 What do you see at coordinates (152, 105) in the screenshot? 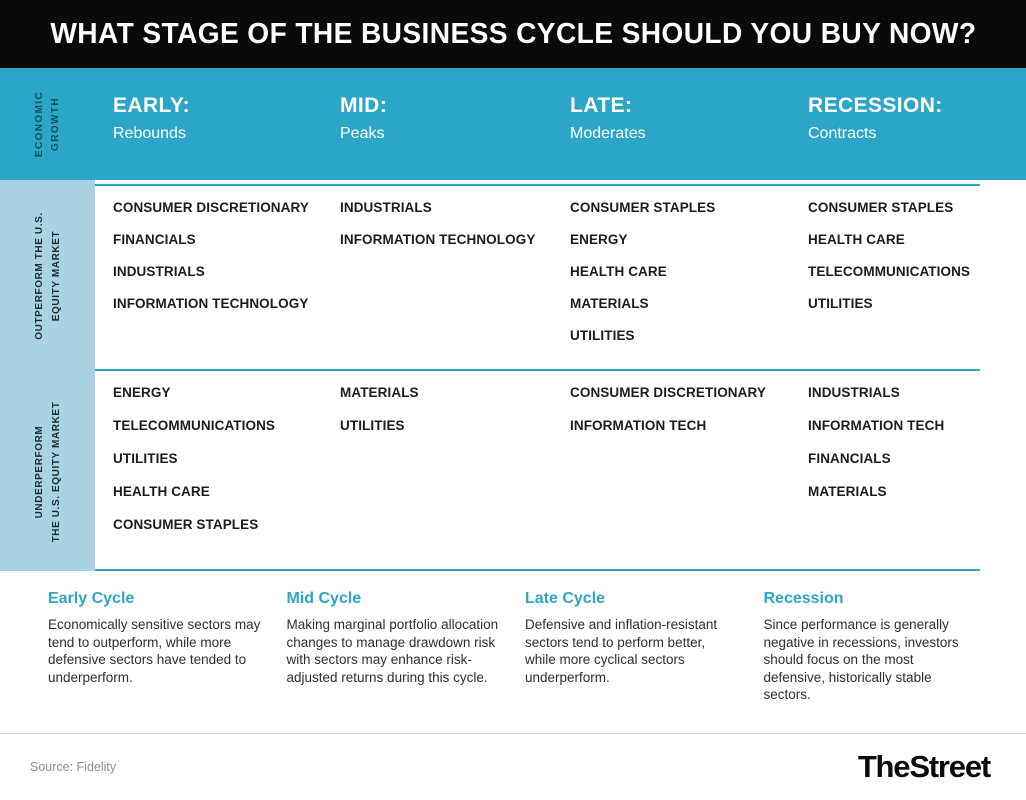
I see `stage-label: EARLY:` at bounding box center [152, 105].